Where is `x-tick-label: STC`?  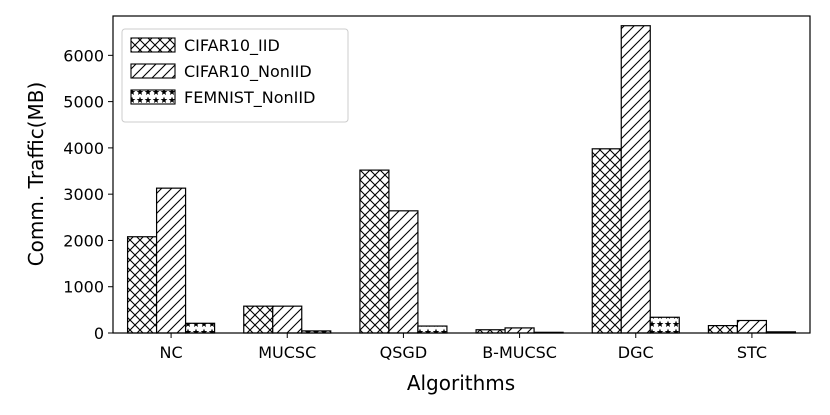 x-tick-label: STC is located at coordinates (752, 352).